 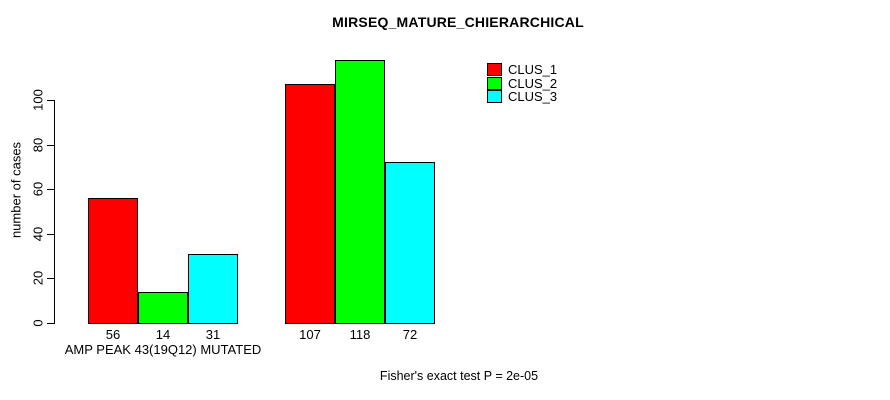 I want to click on bar-value-label: 56, so click(x=113, y=334).